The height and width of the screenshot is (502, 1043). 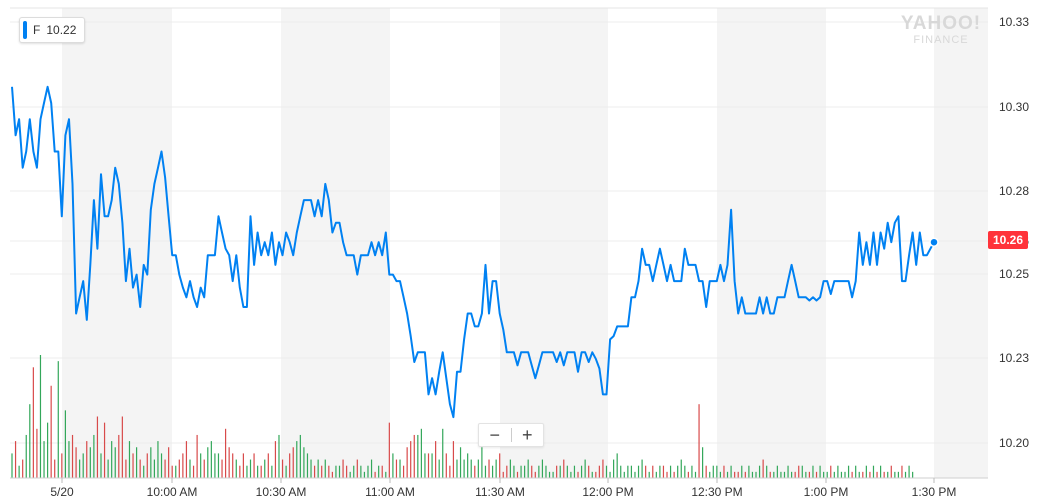 What do you see at coordinates (511, 435) in the screenshot?
I see `zoom-divider` at bounding box center [511, 435].